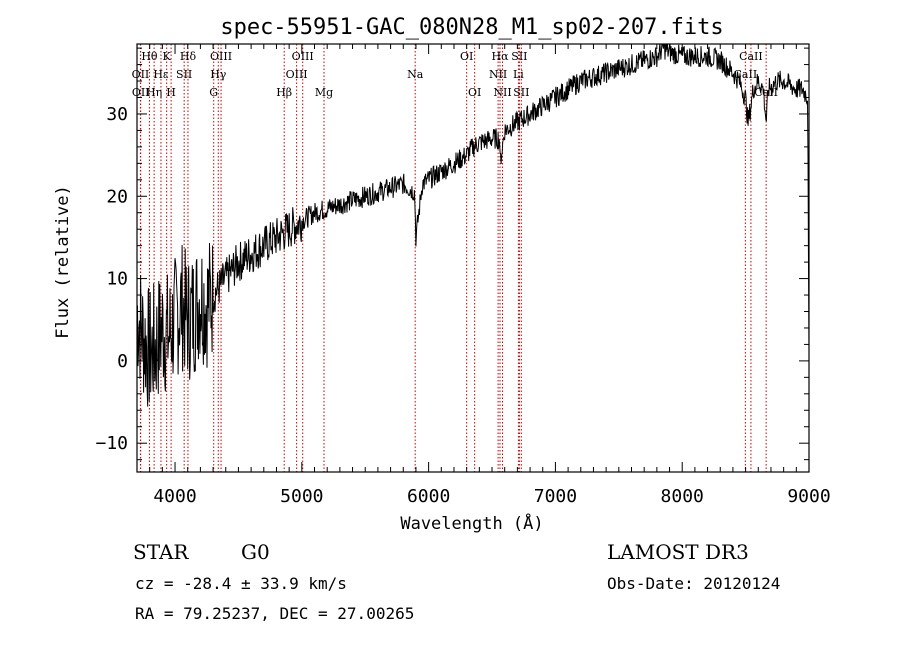 The image size is (900, 649). Describe the element at coordinates (555, 496) in the screenshot. I see `x-tick-label: 7000` at that location.